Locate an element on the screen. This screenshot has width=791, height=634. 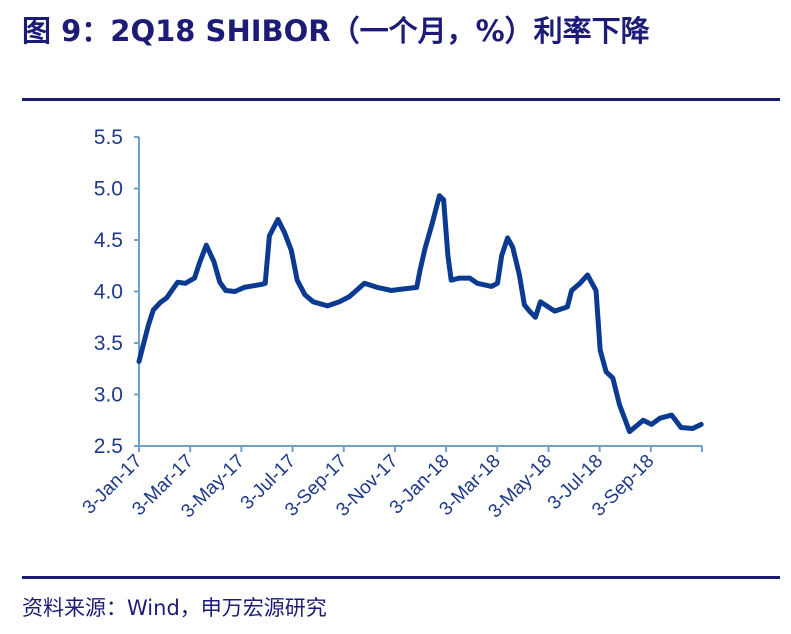
source-note: 资料来源：Wind，申万宏源研究 is located at coordinates (174, 608).